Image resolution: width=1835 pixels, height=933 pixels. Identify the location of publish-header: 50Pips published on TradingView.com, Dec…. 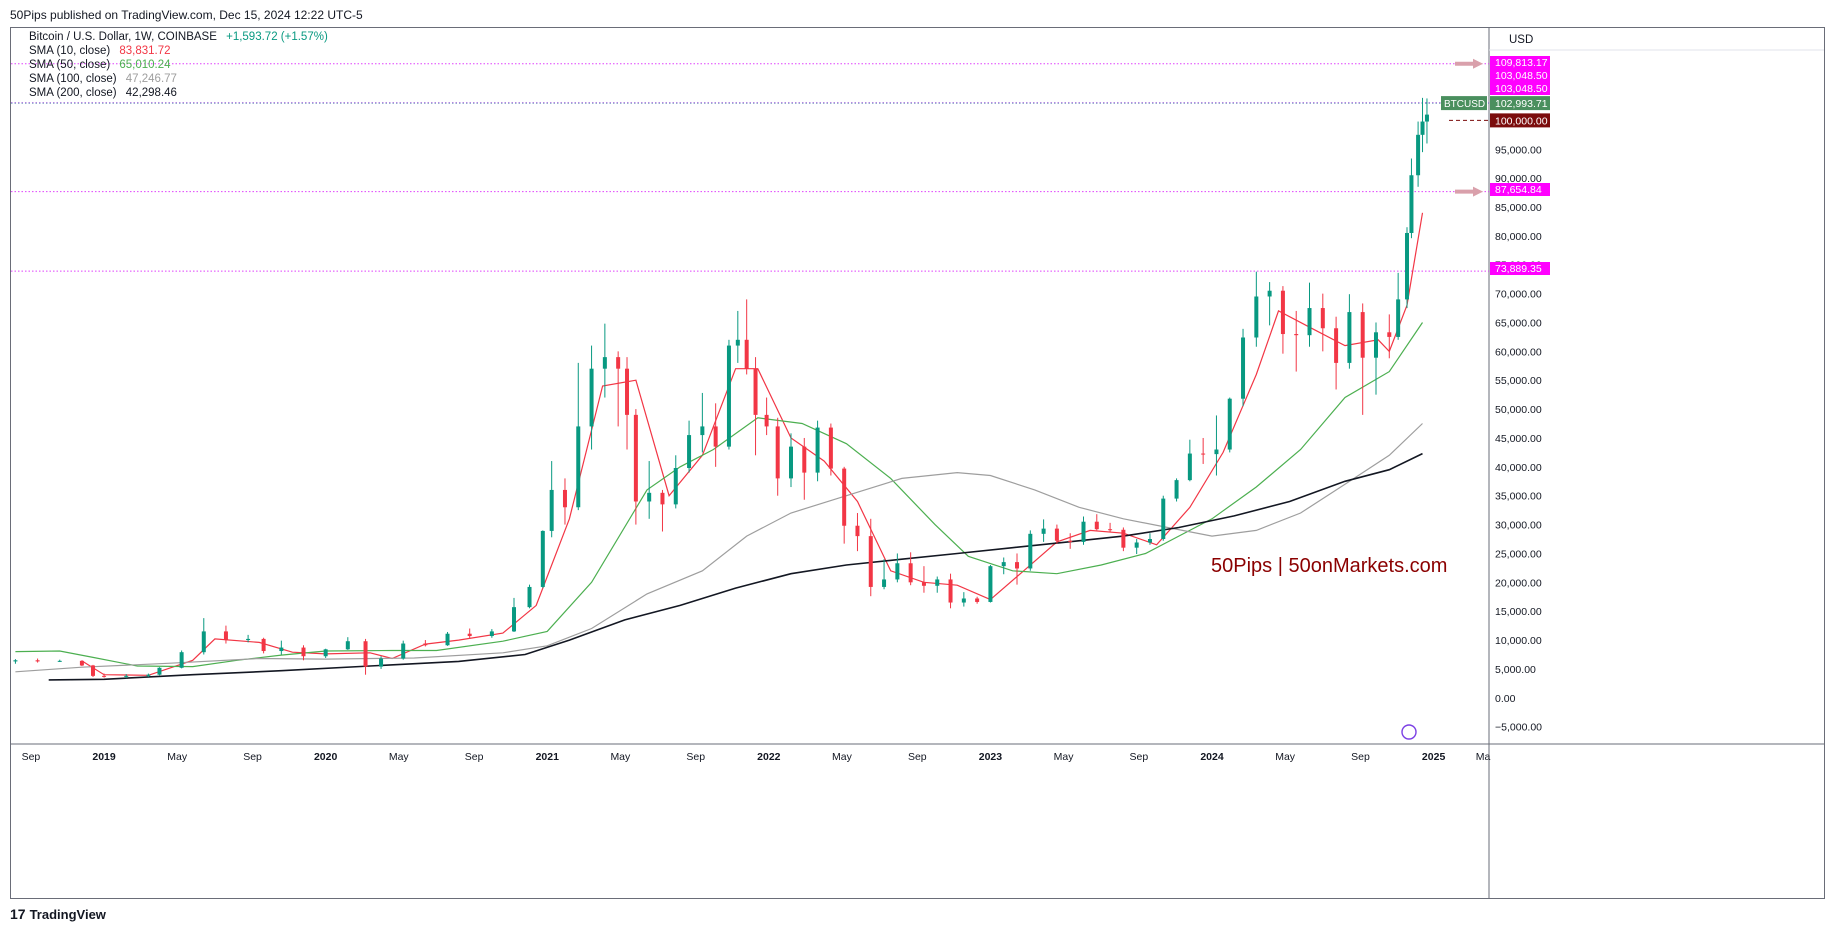
(186, 15).